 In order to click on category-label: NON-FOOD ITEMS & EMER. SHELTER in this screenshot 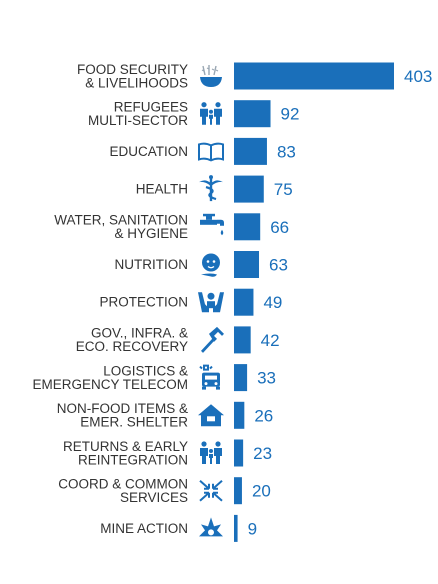, I will do `click(122, 415)`.